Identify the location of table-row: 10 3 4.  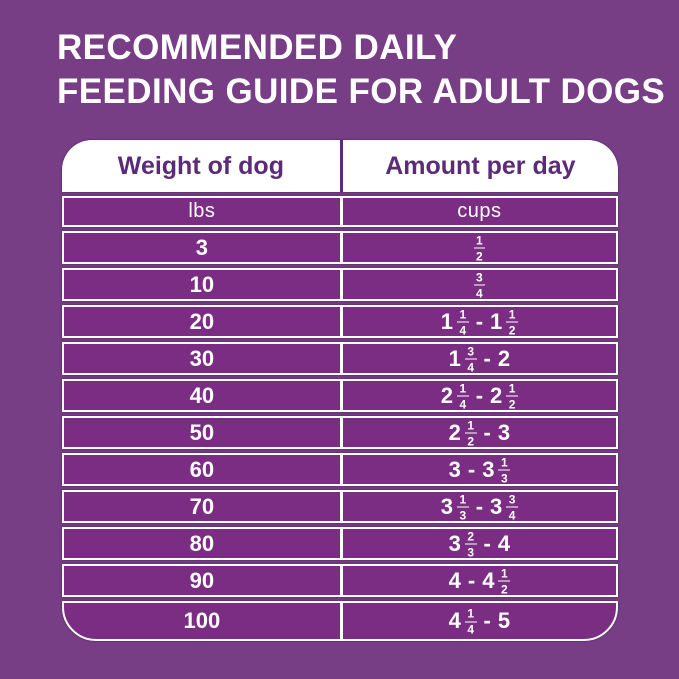
(340, 284).